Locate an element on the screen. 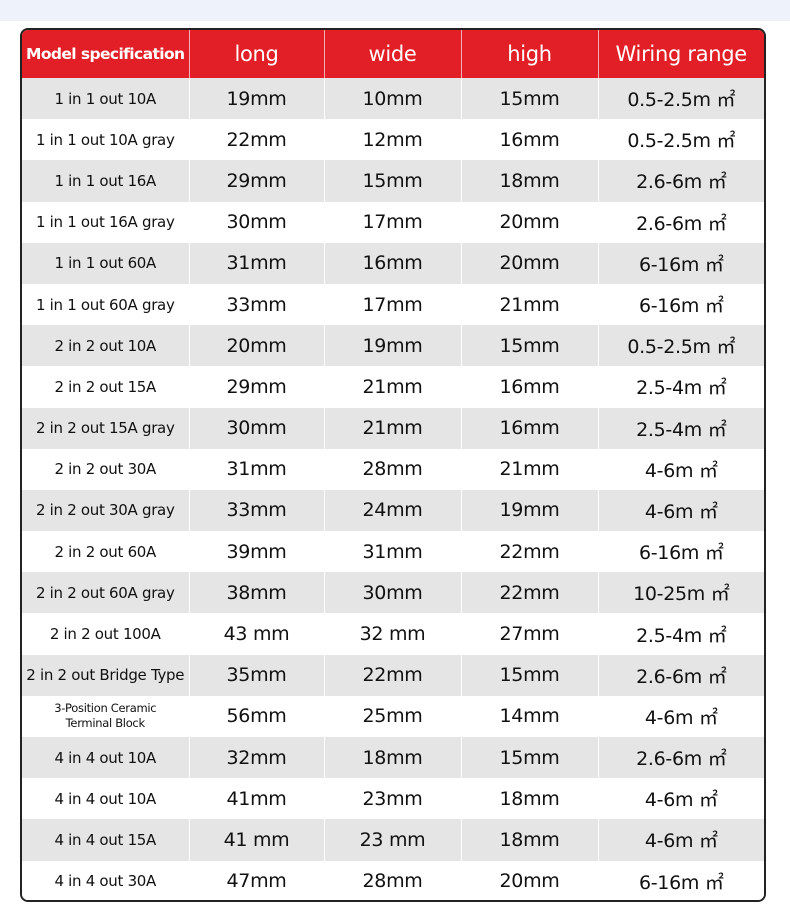 The image size is (790, 920). top-band is located at coordinates (395, 10).